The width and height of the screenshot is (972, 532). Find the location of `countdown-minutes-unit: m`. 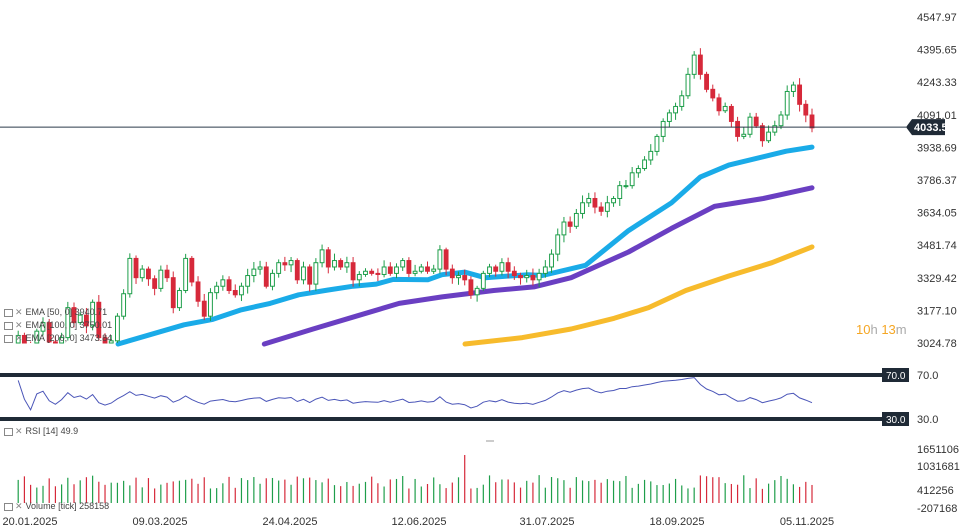

countdown-minutes-unit: m is located at coordinates (901, 329).